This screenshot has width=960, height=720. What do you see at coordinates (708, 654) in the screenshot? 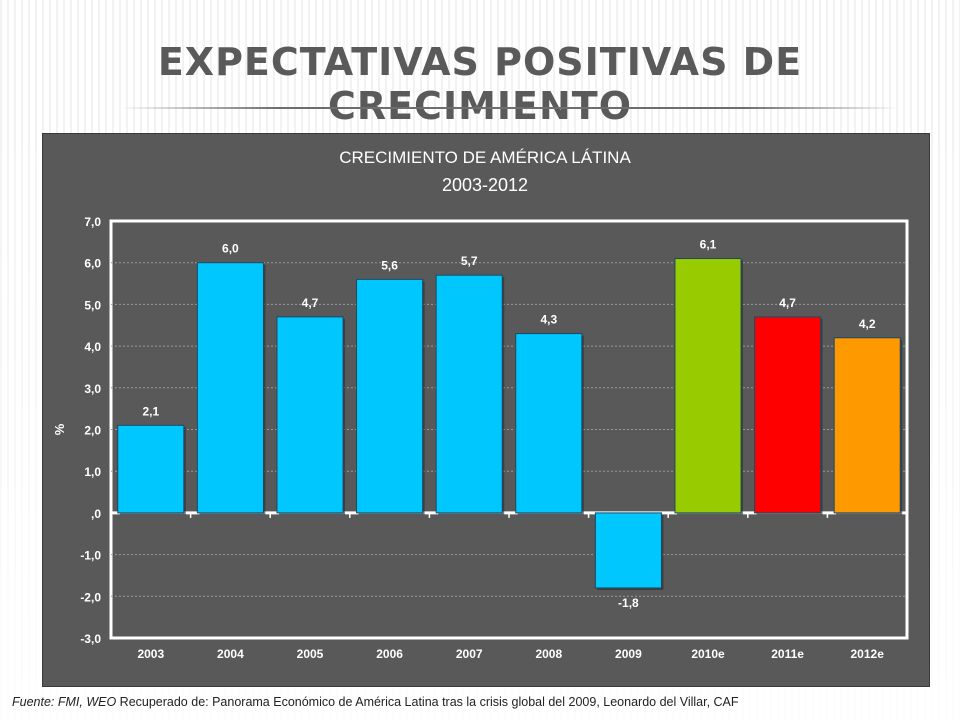
I see `x-tick-label: 2010e` at bounding box center [708, 654].